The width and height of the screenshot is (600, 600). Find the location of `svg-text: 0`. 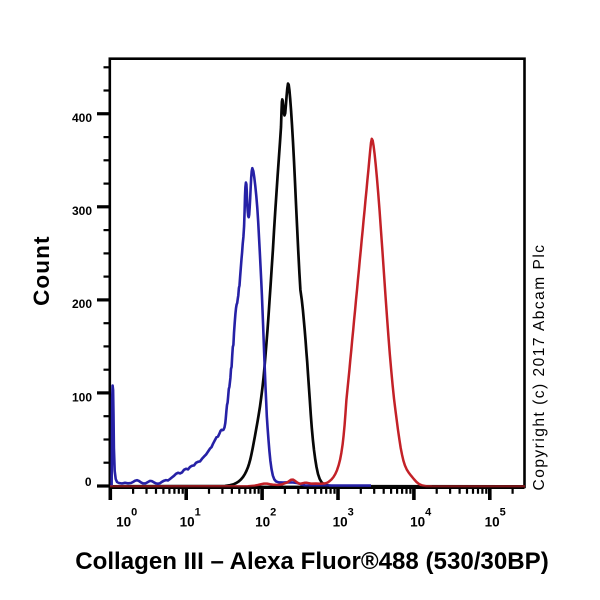

svg-text: 0 is located at coordinates (88, 482).